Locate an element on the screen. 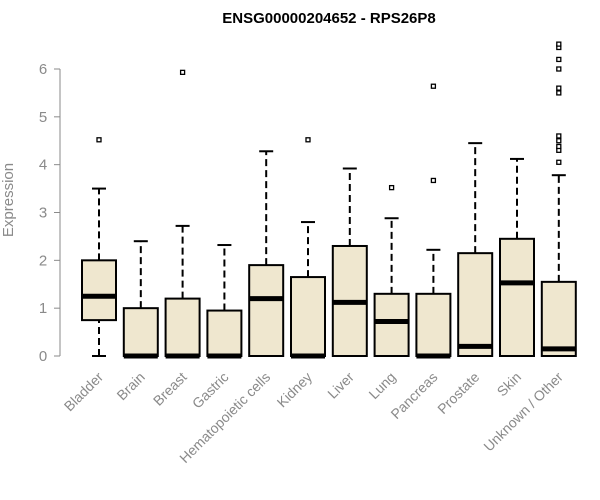 Image resolution: width=600 pixels, height=500 pixels. y-axis: 0 1 2 3 4 5 6 is located at coordinates (50, 213).